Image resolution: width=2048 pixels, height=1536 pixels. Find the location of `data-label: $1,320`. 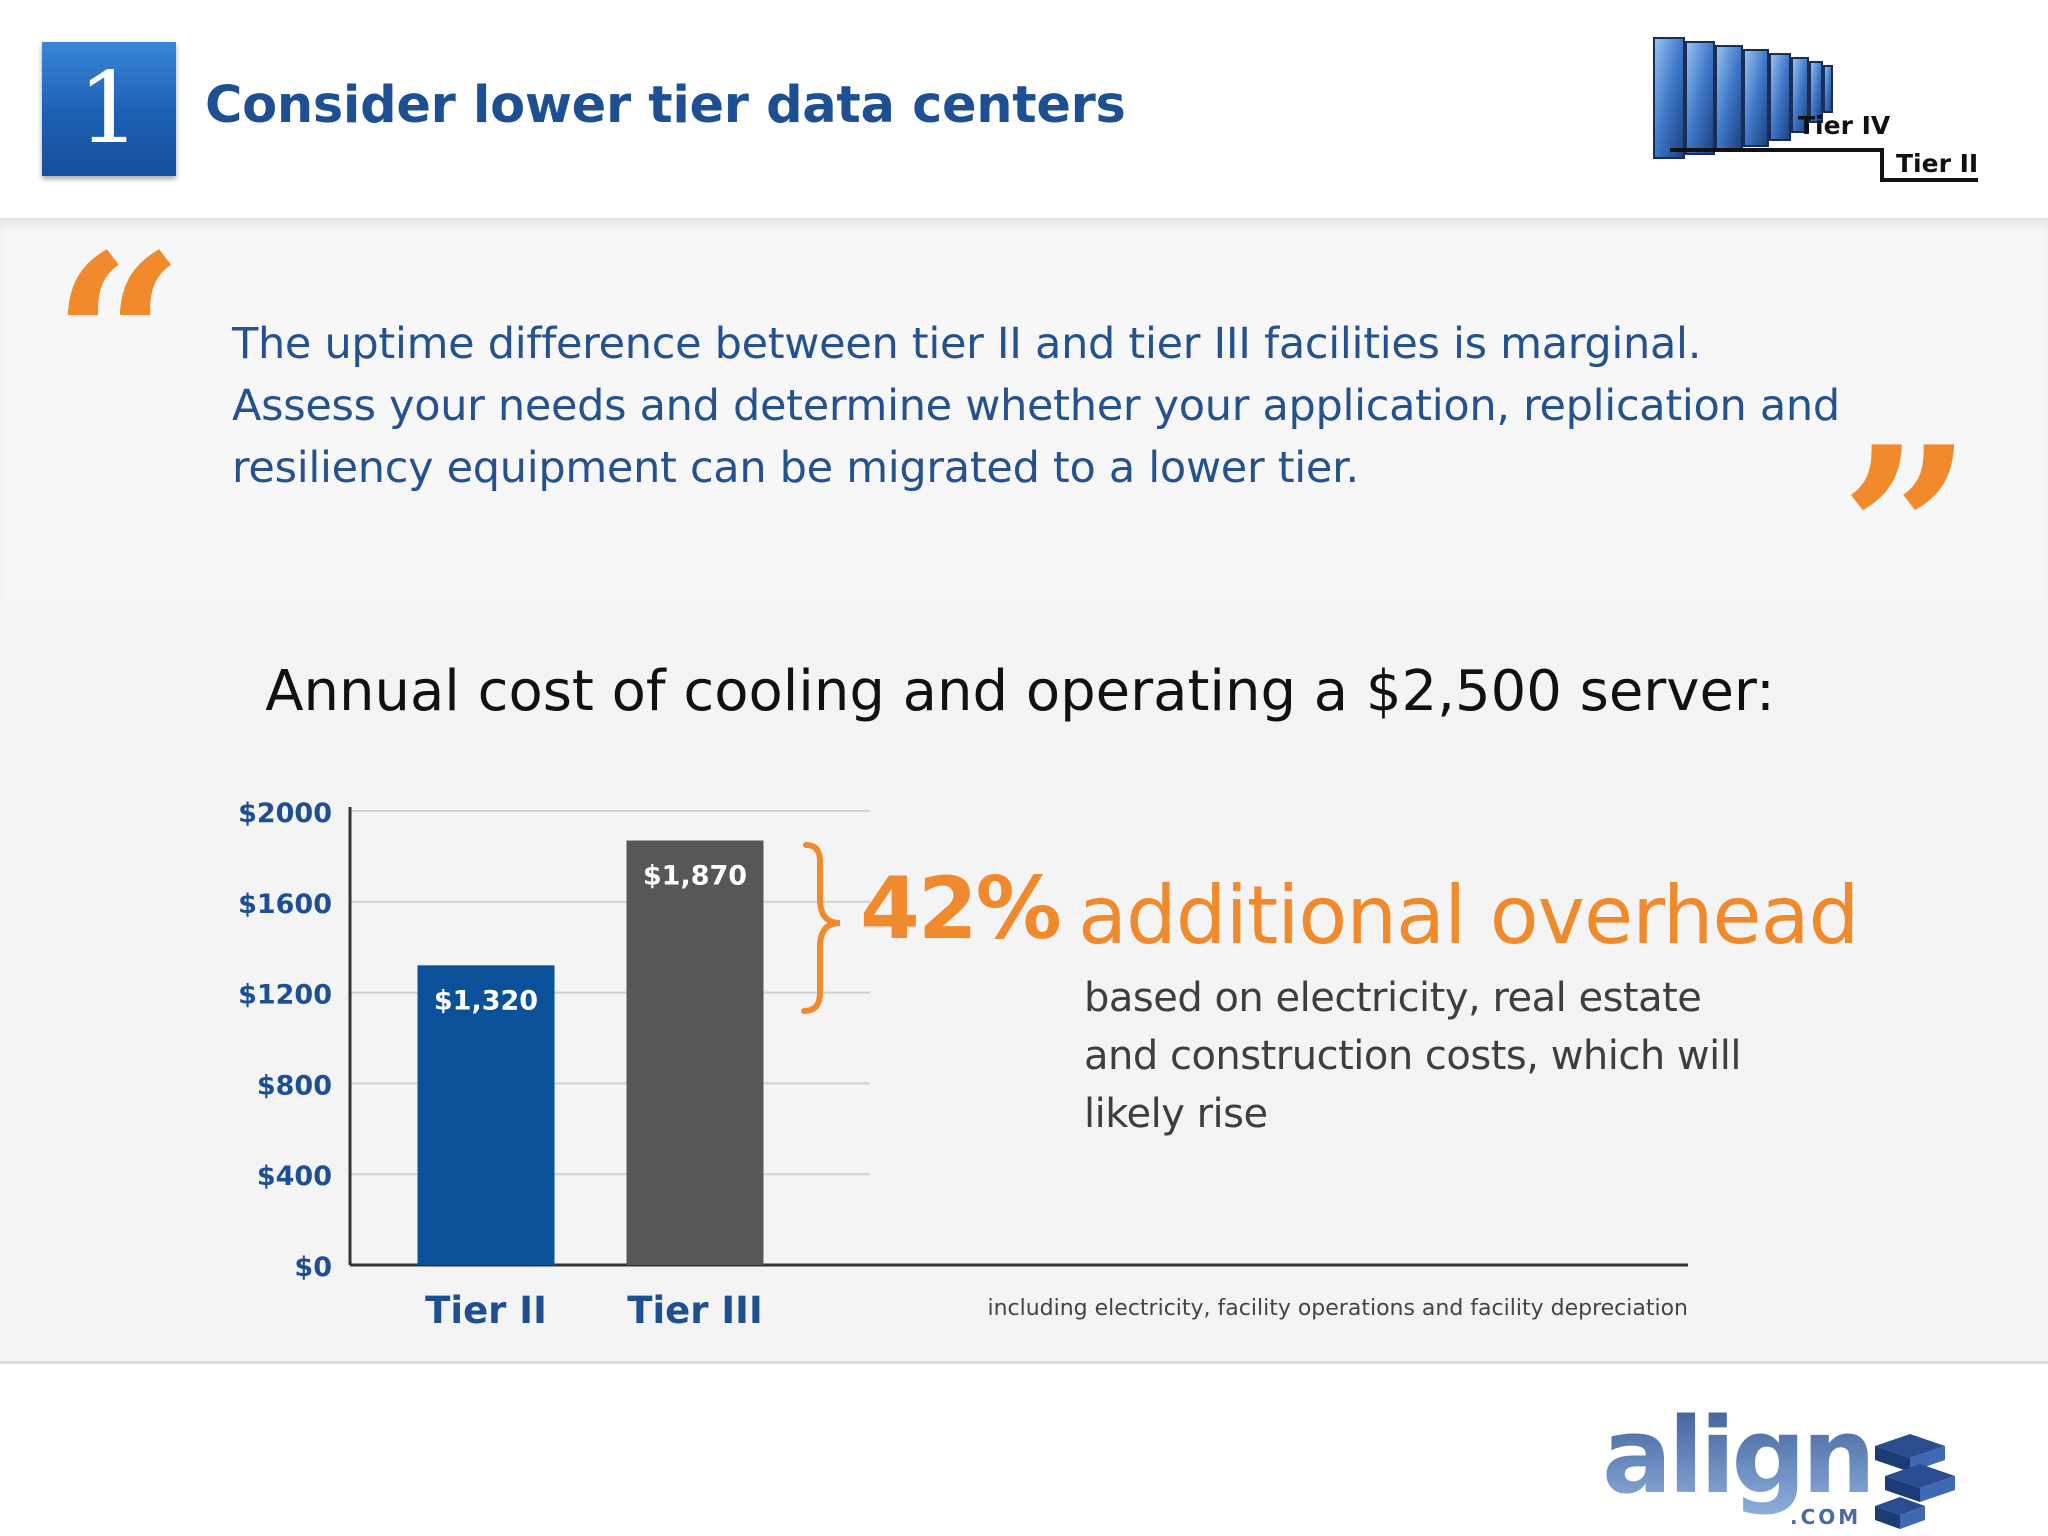

data-label: $1,320 is located at coordinates (486, 1000).